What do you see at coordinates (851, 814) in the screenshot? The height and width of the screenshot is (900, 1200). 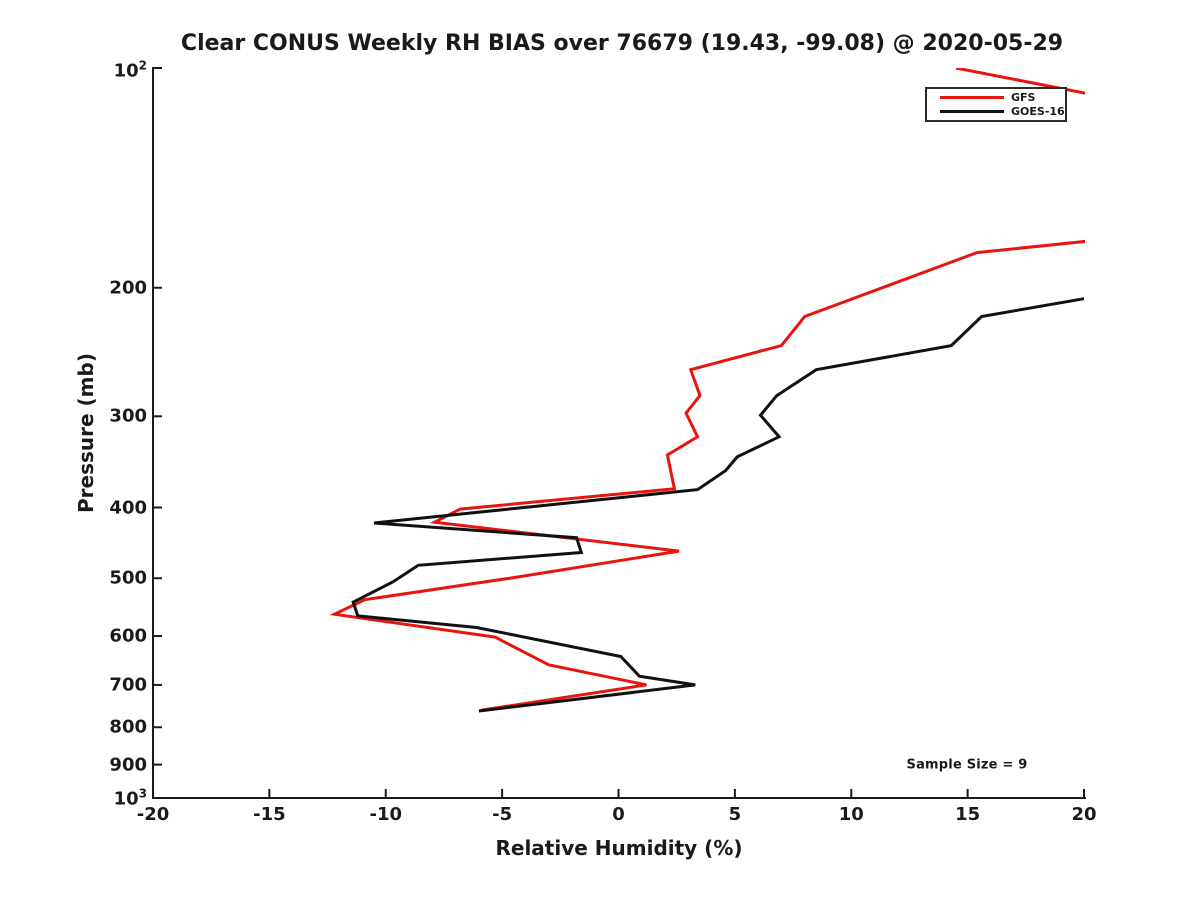 I see `x-tick-label: 10` at bounding box center [851, 814].